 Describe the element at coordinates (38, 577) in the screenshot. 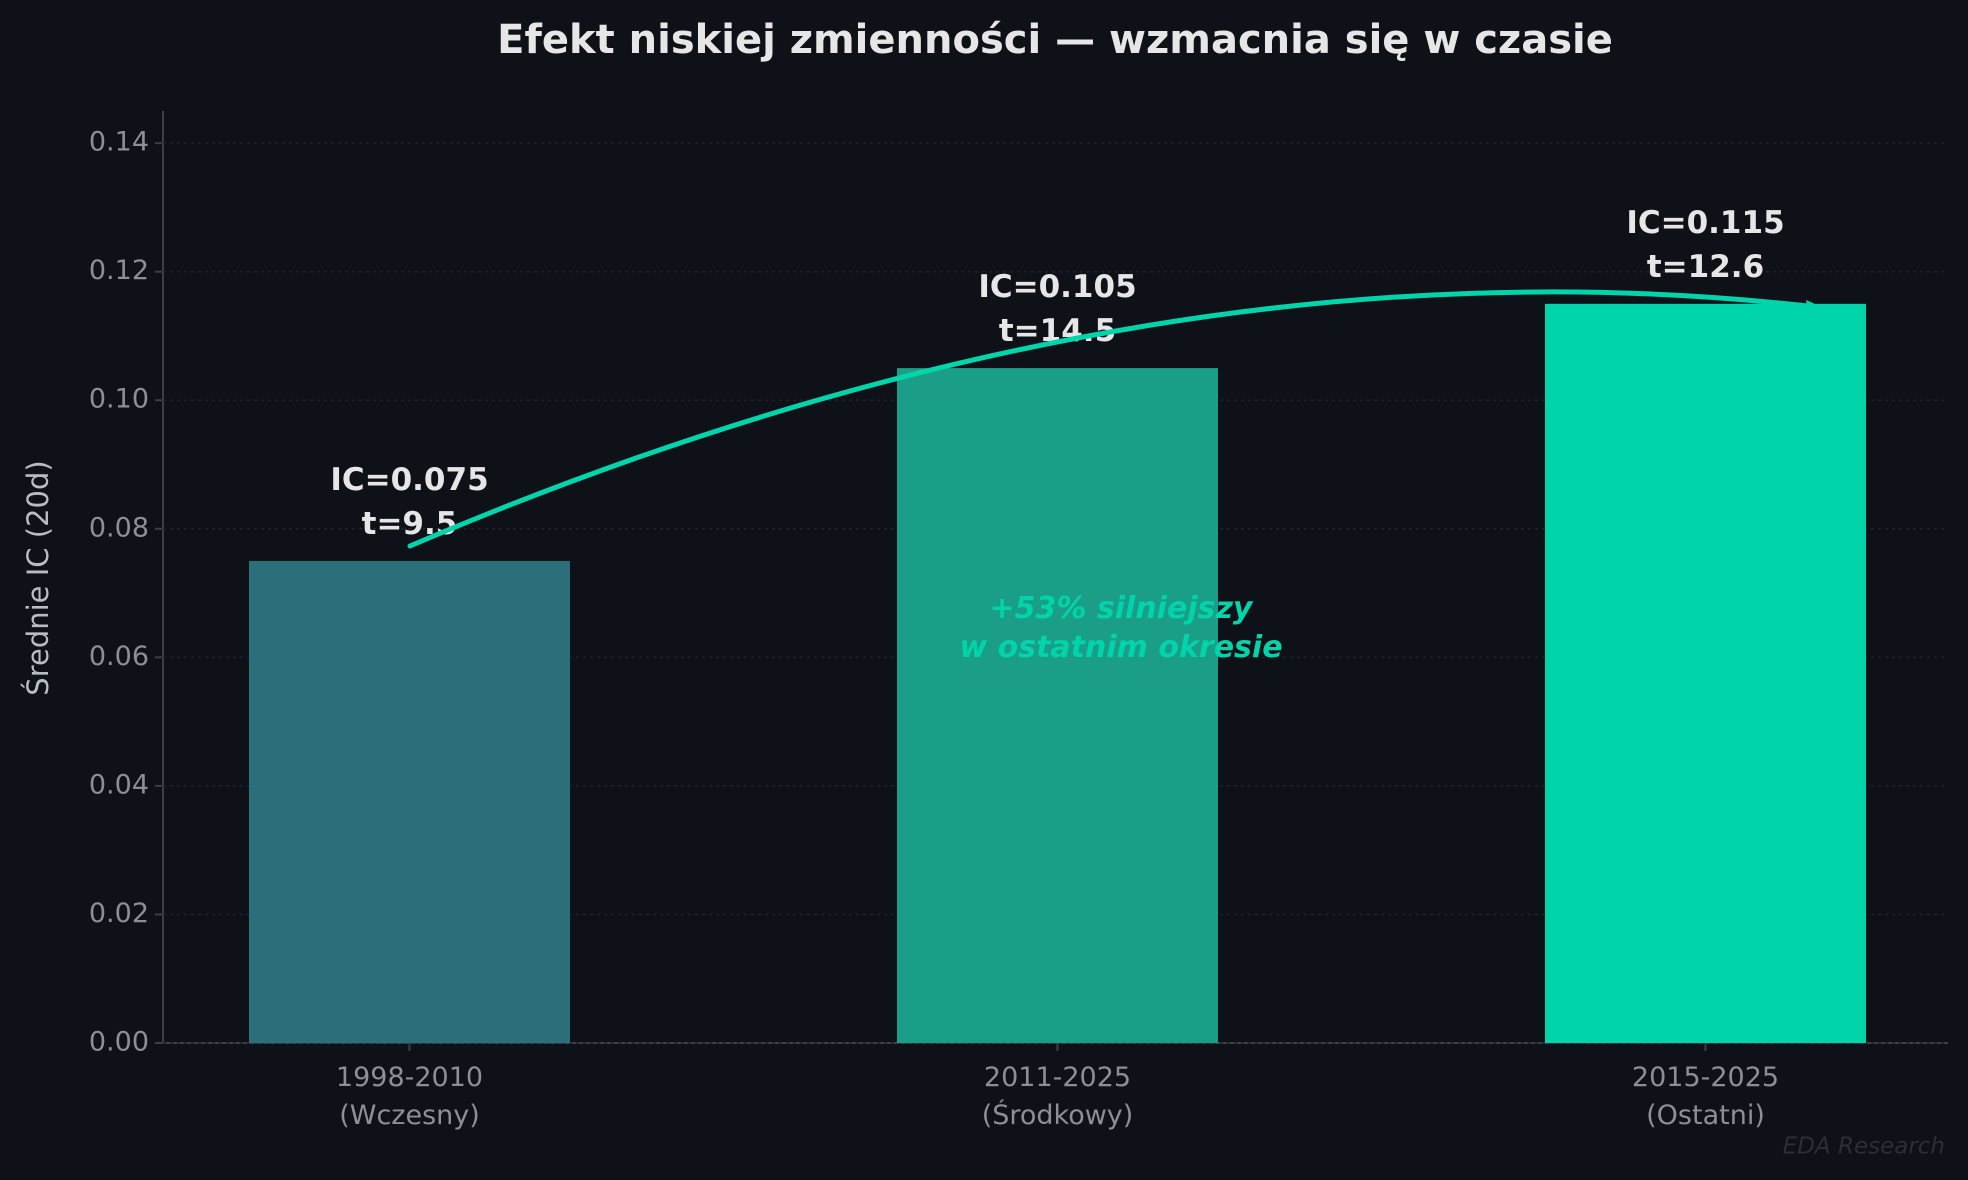

I see `y-axis-label: Średnie IC (20d)` at that location.